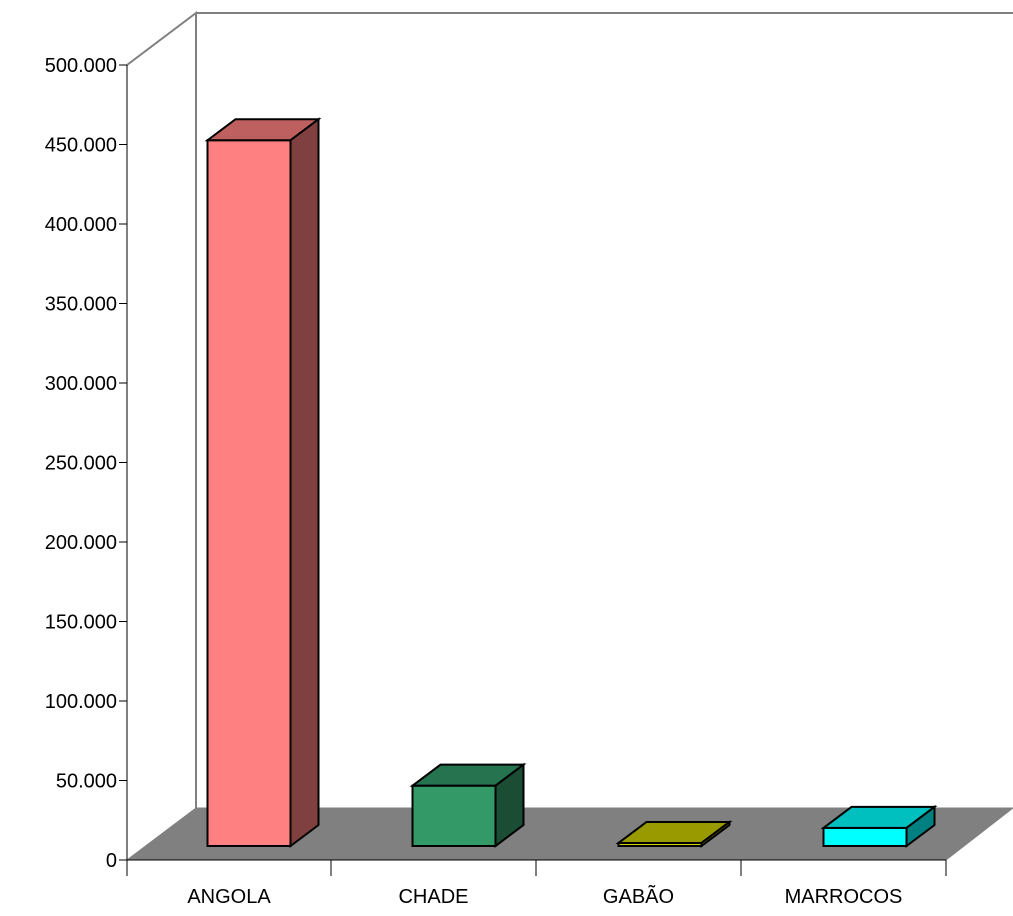  I want to click on y-tick-label: 150.000, so click(81, 623).